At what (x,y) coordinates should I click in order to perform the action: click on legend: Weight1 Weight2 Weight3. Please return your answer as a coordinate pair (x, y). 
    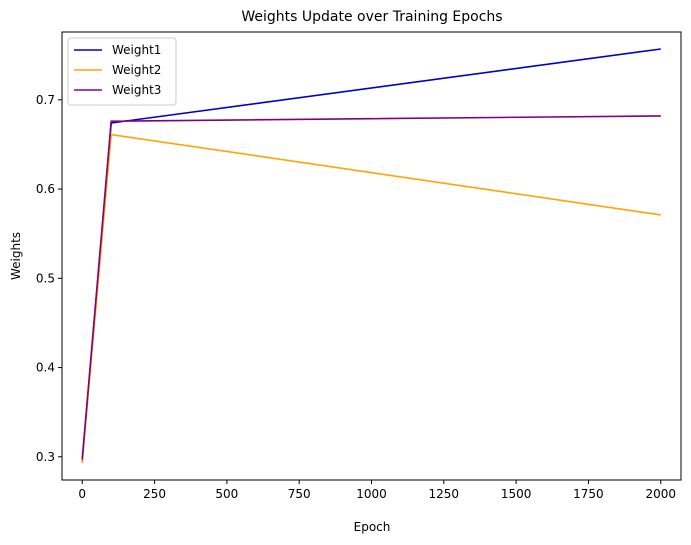
    Looking at the image, I should click on (122, 71).